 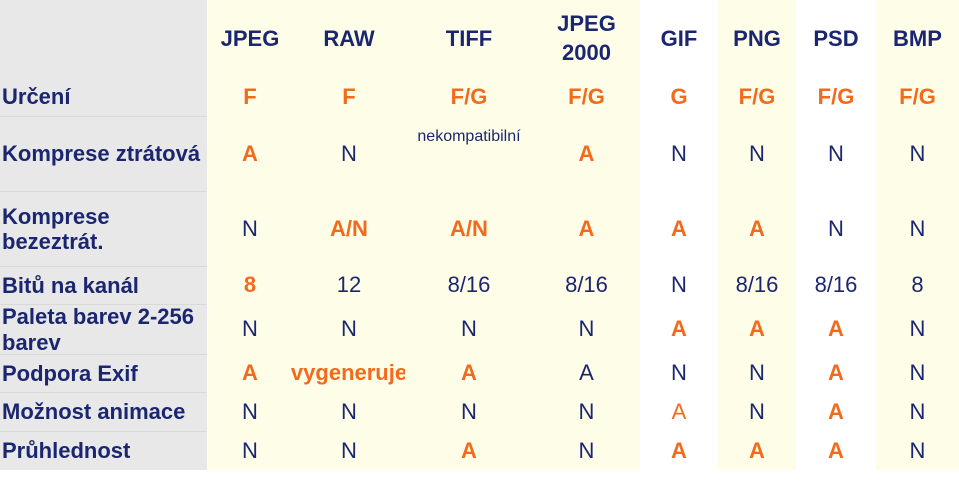 What do you see at coordinates (836, 39) in the screenshot?
I see `column-header: PSD` at bounding box center [836, 39].